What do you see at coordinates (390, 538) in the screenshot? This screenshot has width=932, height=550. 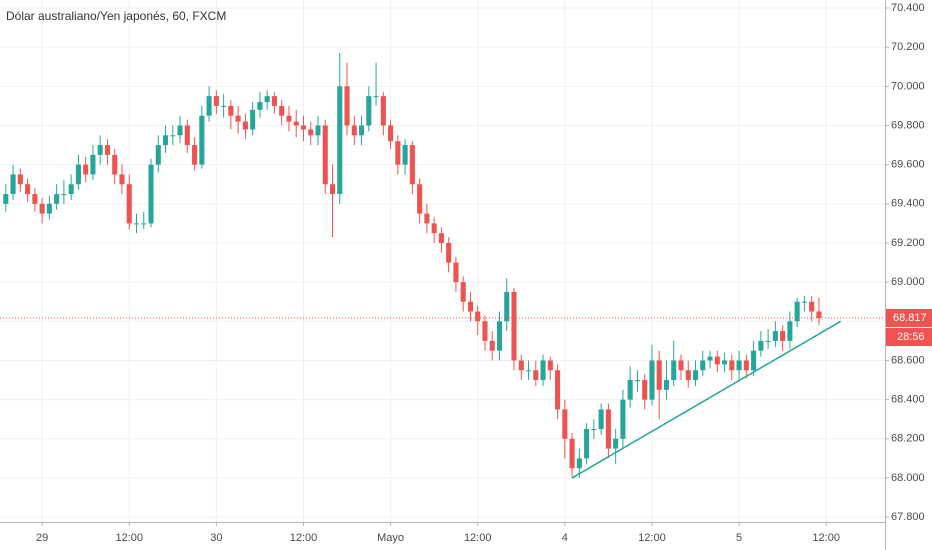 I see `x-tick-label: Mayo` at bounding box center [390, 538].